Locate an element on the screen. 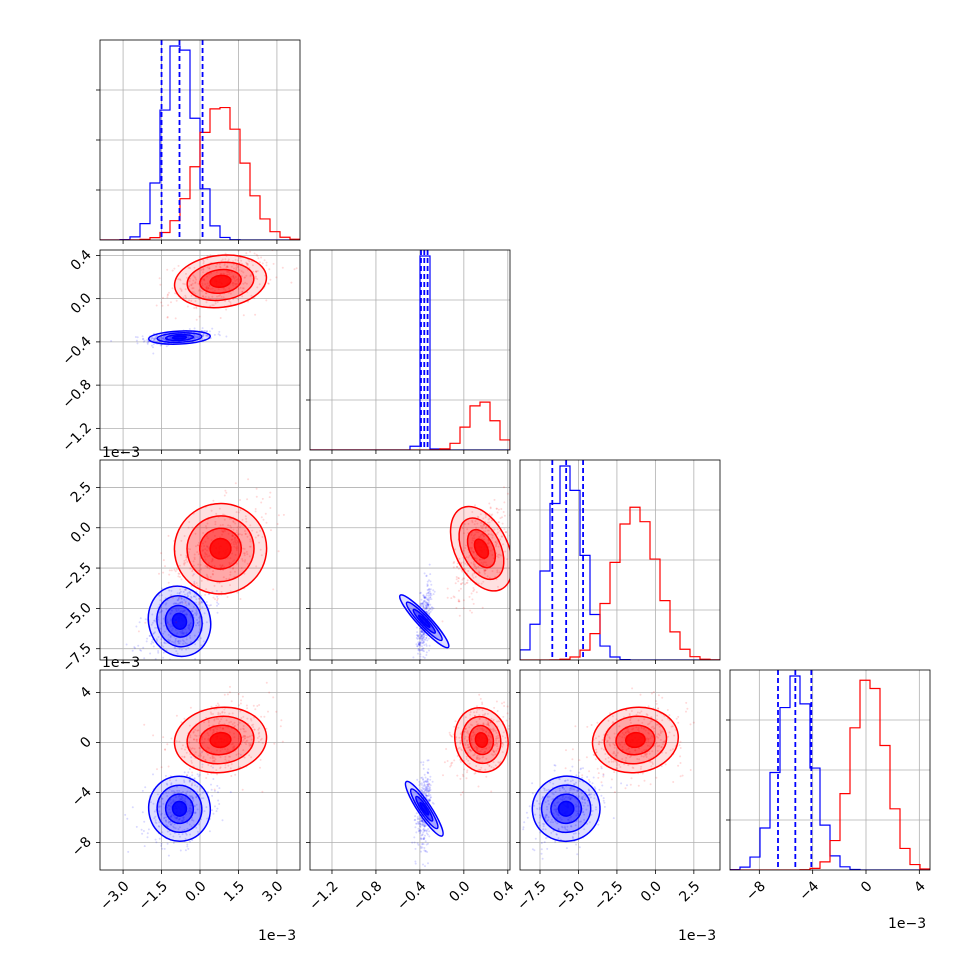  density-fill is located at coordinates (179, 809).